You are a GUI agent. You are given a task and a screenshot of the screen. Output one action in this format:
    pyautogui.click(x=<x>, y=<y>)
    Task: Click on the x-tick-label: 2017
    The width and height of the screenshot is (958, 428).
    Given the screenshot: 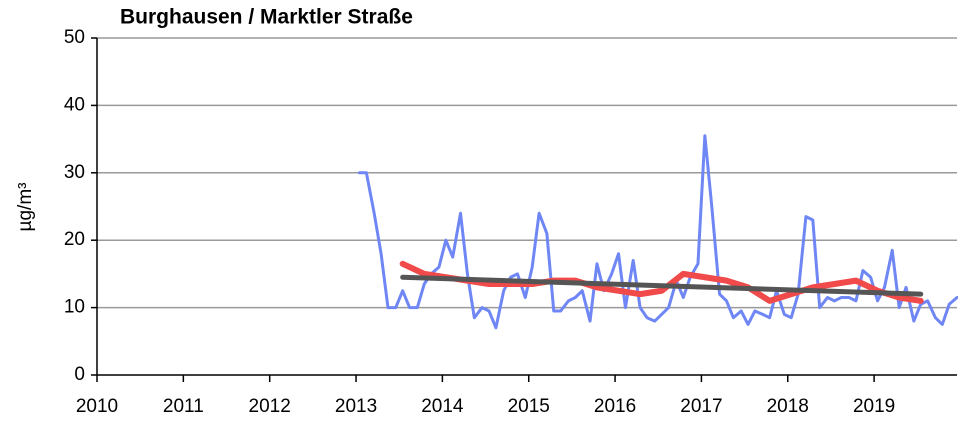 What is the action you would take?
    pyautogui.click(x=701, y=406)
    